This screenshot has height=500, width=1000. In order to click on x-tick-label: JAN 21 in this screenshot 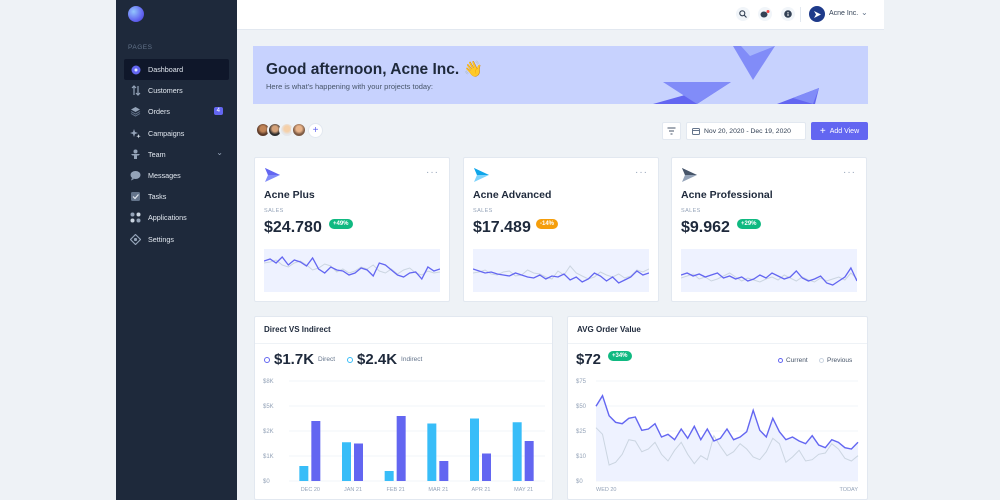, I will do `click(353, 490)`.